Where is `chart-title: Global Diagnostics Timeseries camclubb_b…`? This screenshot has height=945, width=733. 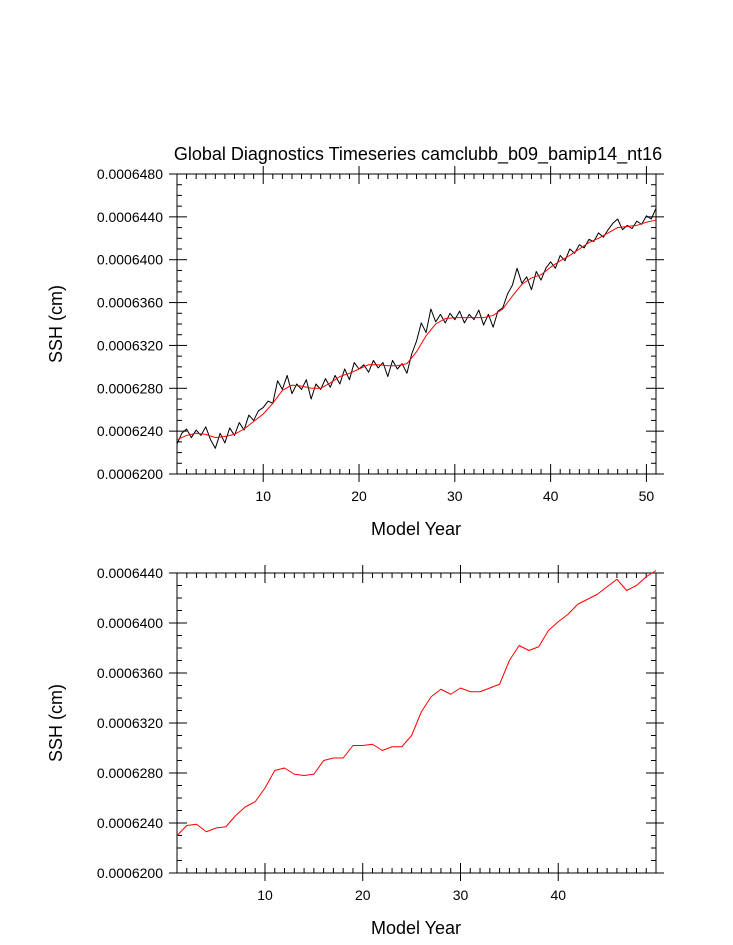 chart-title: Global Diagnostics Timeseries camclubb_b… is located at coordinates (418, 154).